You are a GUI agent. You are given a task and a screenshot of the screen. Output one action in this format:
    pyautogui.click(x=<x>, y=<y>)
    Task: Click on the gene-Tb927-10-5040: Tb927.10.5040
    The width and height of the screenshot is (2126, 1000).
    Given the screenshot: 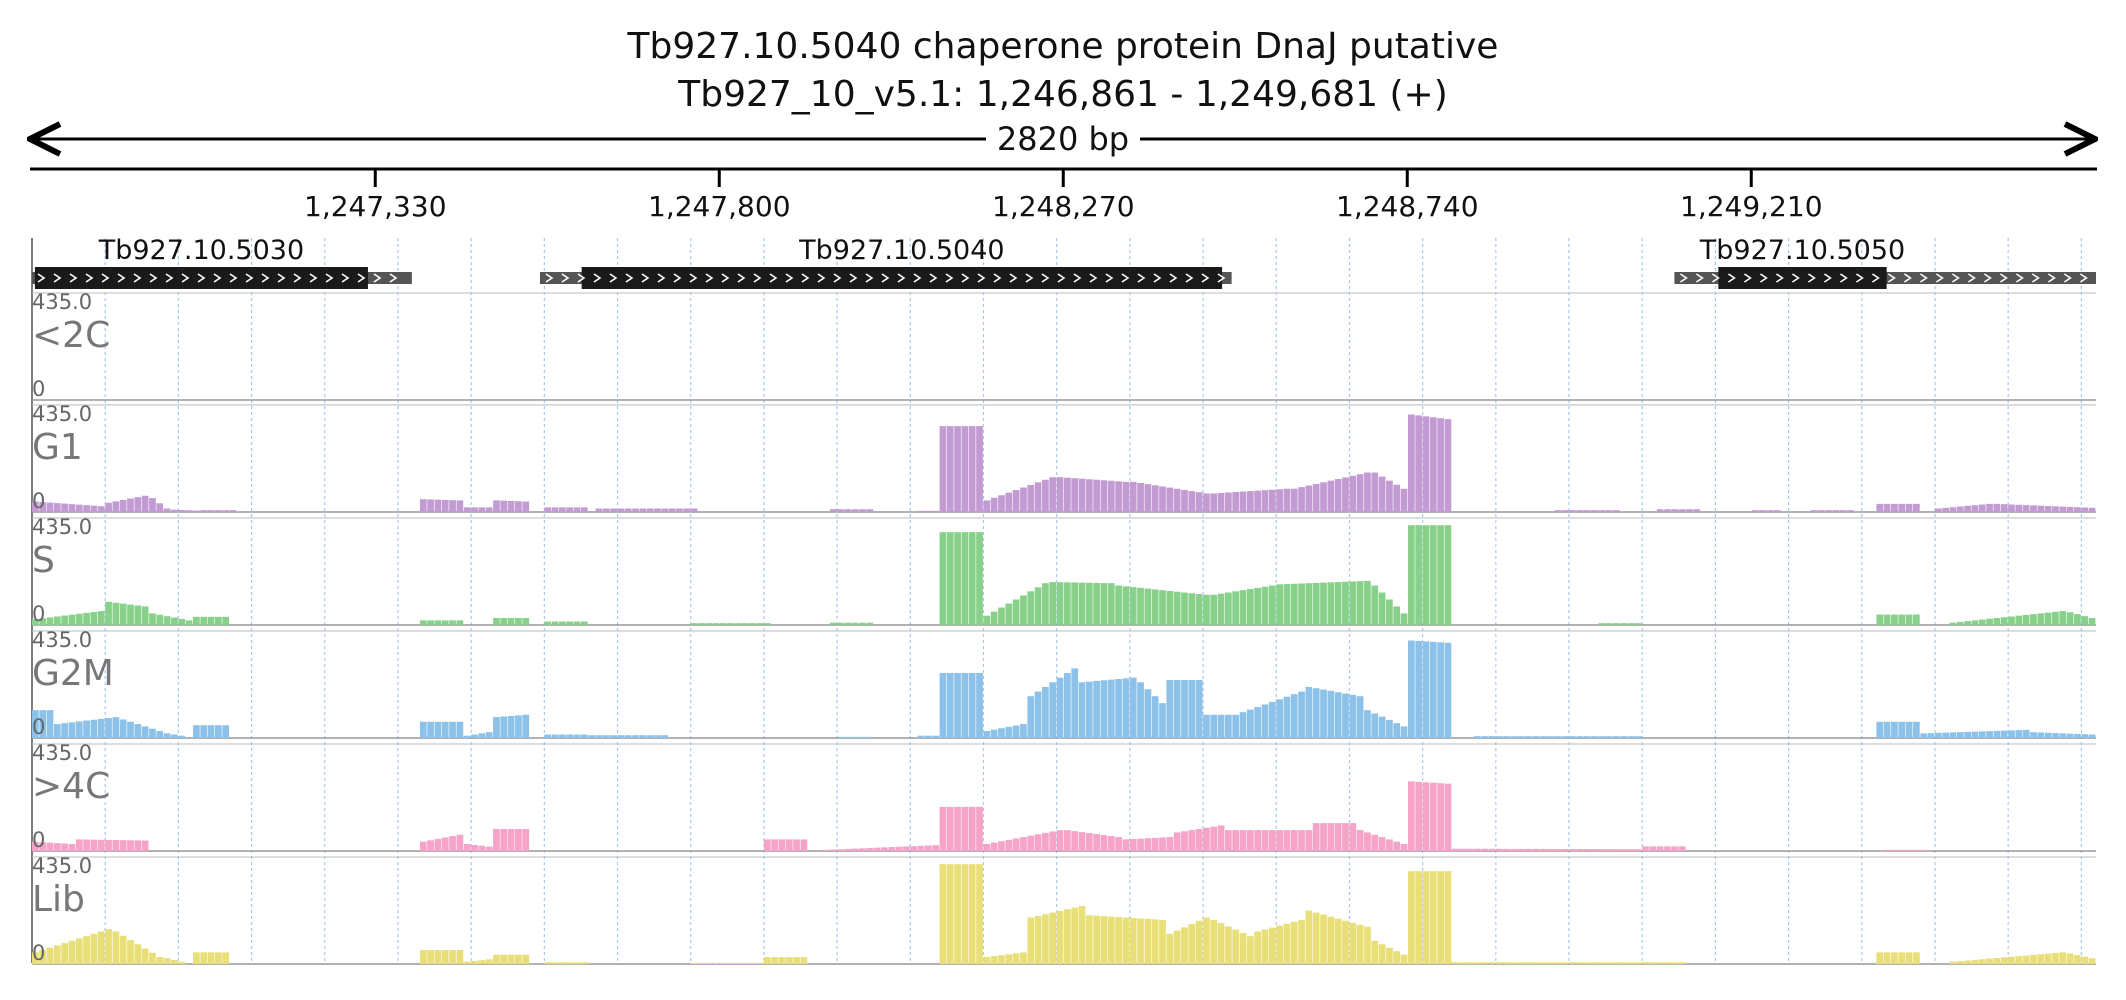 What is the action you would take?
    pyautogui.click(x=885, y=262)
    